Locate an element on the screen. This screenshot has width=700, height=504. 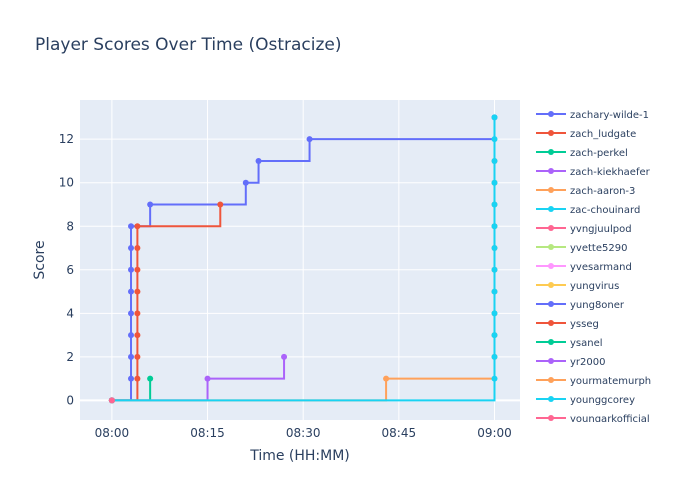
legend-item: ysseg is located at coordinates (567, 324).